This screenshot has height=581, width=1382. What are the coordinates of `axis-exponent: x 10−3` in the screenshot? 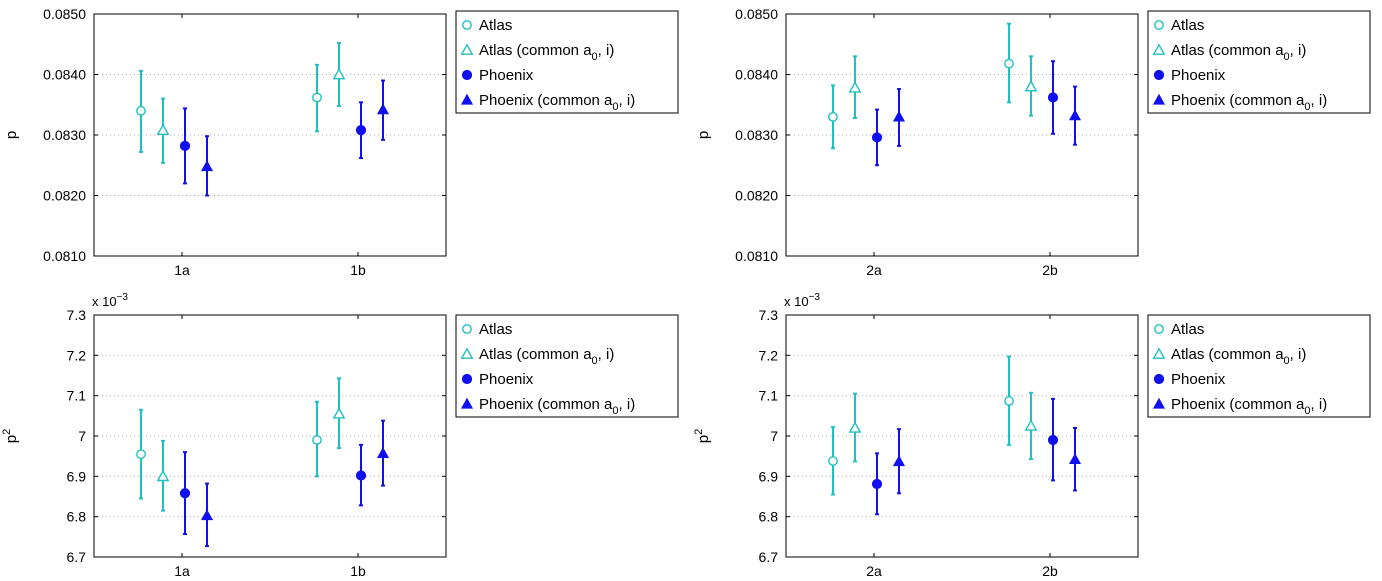 It's located at (802, 300).